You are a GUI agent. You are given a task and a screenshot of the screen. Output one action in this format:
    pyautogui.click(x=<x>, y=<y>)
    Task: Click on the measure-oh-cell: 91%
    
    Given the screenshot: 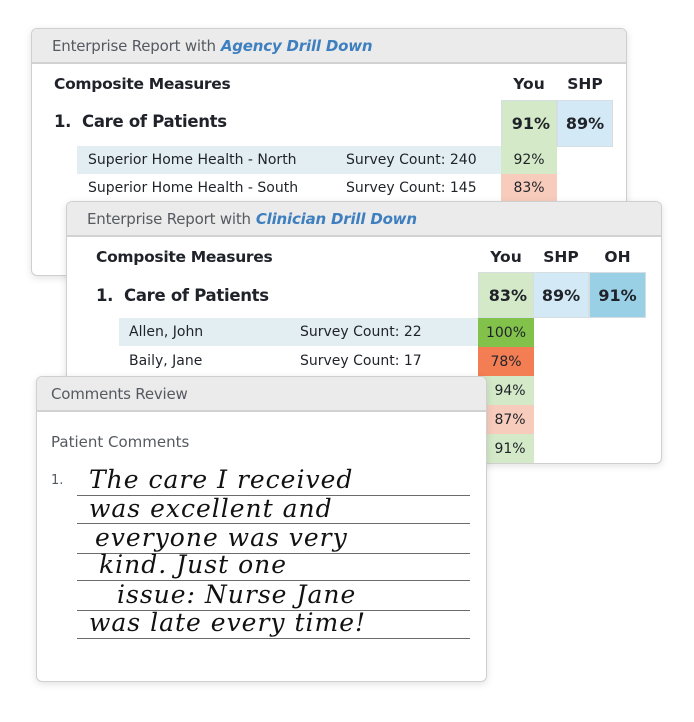 What is the action you would take?
    pyautogui.click(x=617, y=295)
    